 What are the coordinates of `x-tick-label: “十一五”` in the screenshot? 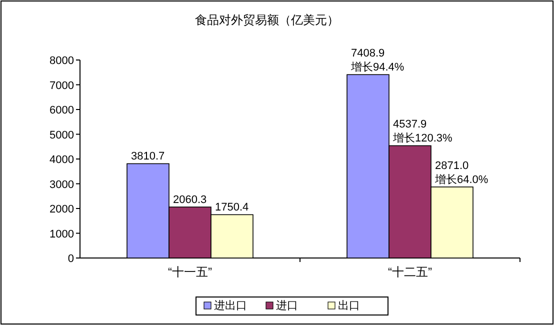 It's located at (190, 272).